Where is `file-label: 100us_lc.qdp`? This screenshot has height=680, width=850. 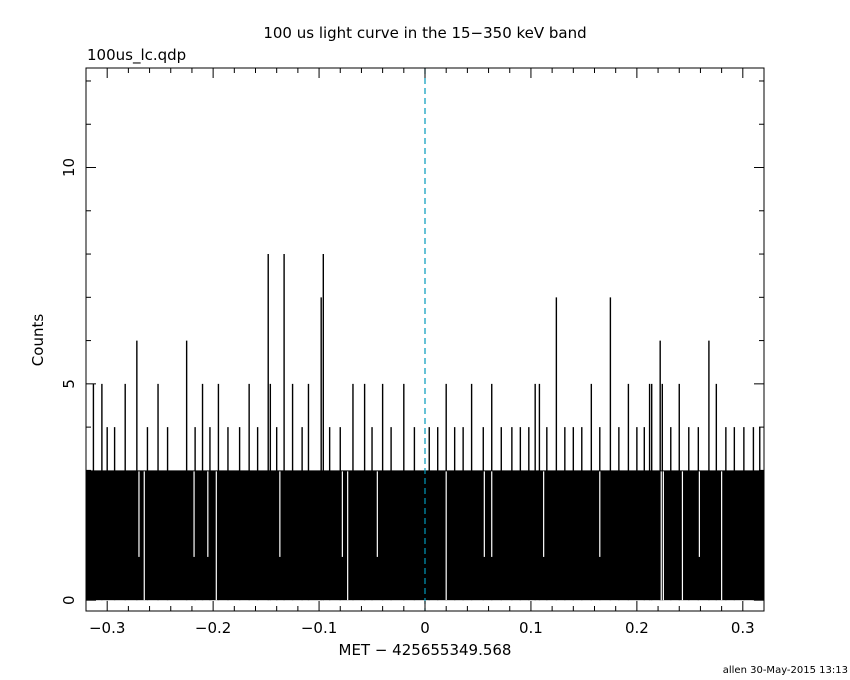 file-label: 100us_lc.qdp is located at coordinates (136, 55).